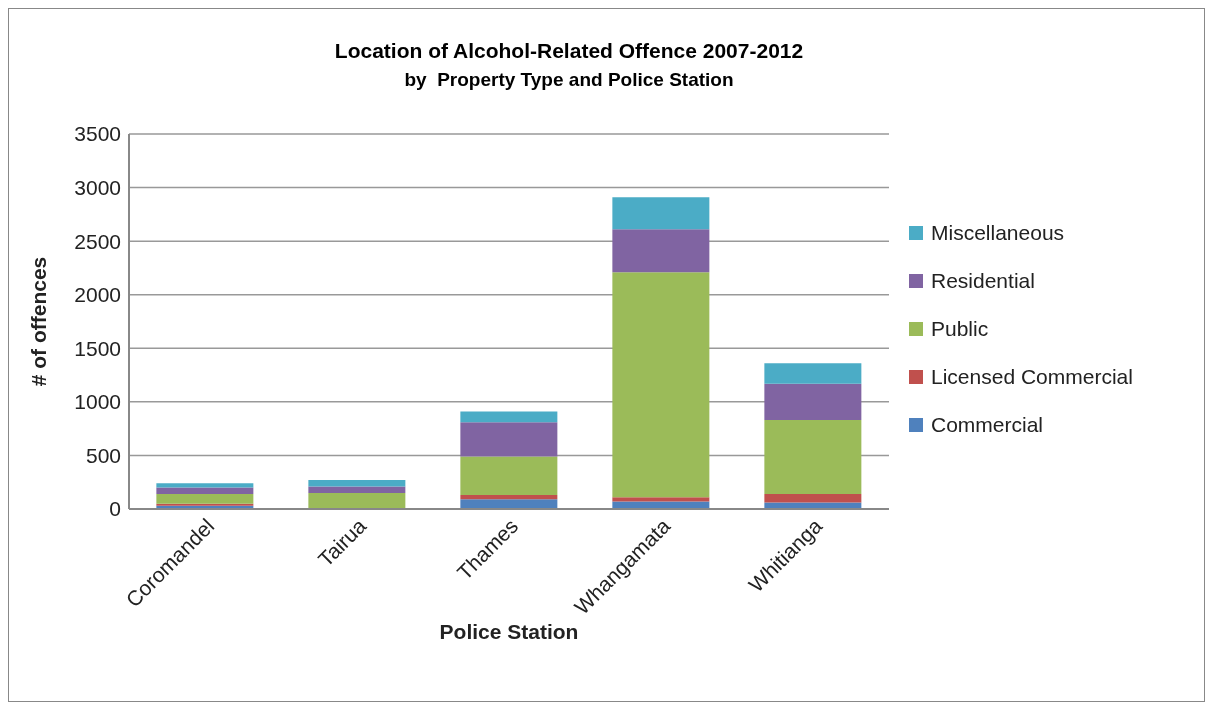  What do you see at coordinates (97, 241) in the screenshot?
I see `y-tick-label: 2500` at bounding box center [97, 241].